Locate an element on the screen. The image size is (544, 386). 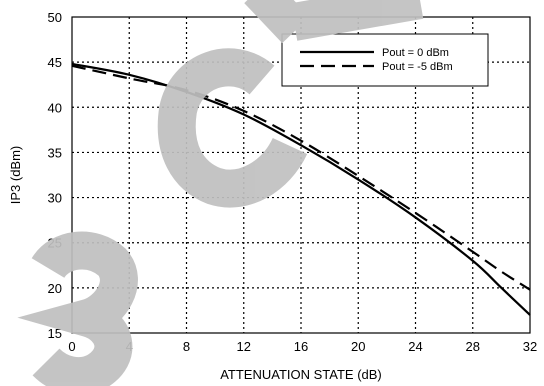
legend-label-pout-minus5dbm: Pout = -5 dBm is located at coordinates (417, 67).